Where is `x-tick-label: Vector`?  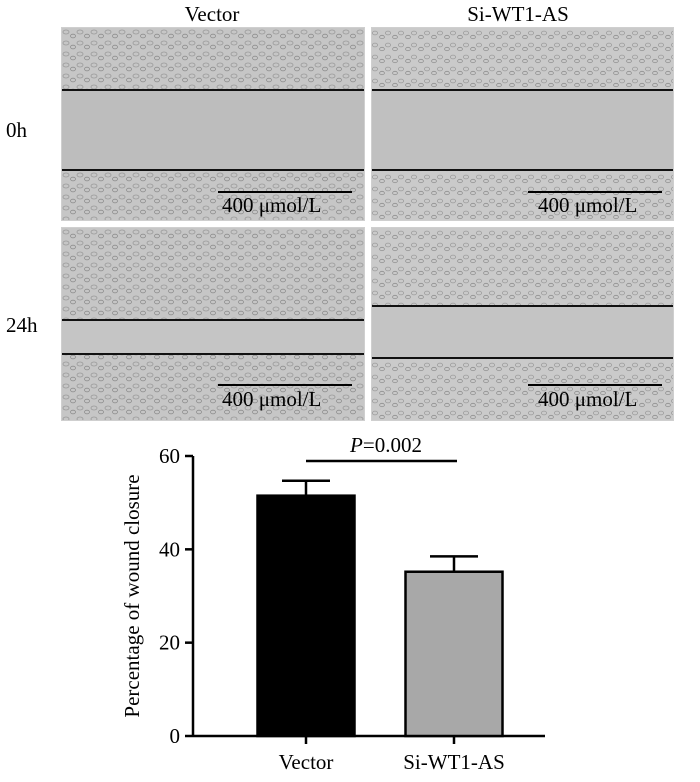 x-tick-label: Vector is located at coordinates (306, 762).